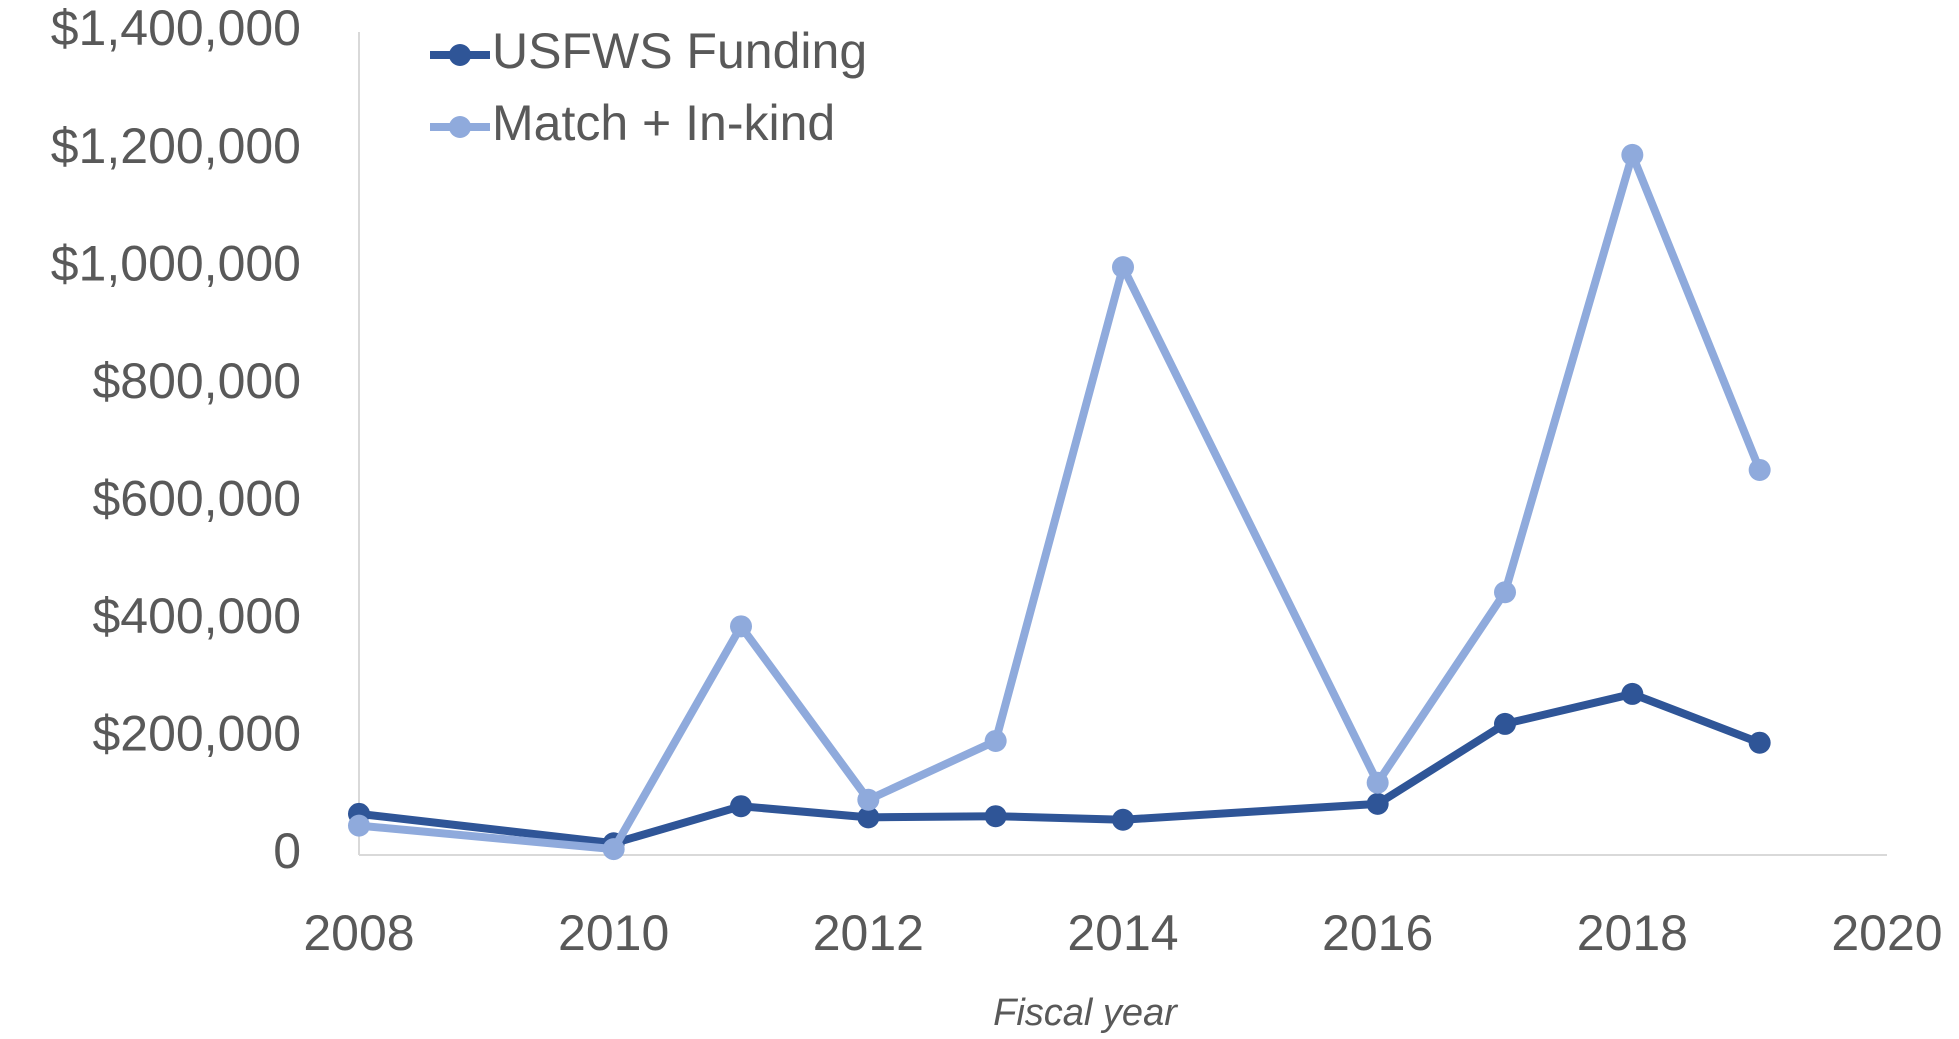 The image size is (1959, 1039). What do you see at coordinates (1886, 933) in the screenshot?
I see `x-tick-label: 2020` at bounding box center [1886, 933].